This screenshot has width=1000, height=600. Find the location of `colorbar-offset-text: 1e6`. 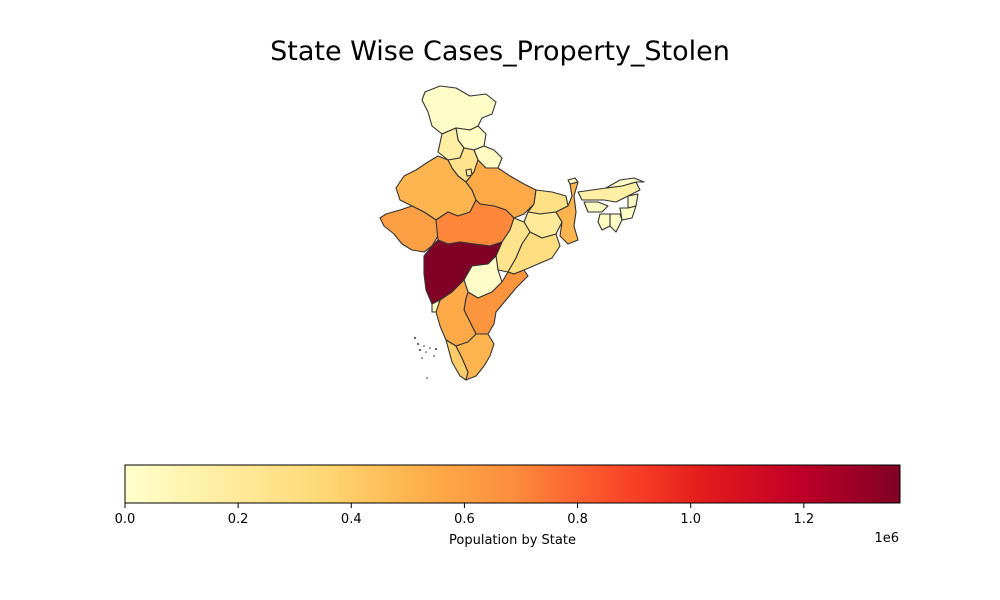

colorbar-offset-text: 1e6 is located at coordinates (886, 538).